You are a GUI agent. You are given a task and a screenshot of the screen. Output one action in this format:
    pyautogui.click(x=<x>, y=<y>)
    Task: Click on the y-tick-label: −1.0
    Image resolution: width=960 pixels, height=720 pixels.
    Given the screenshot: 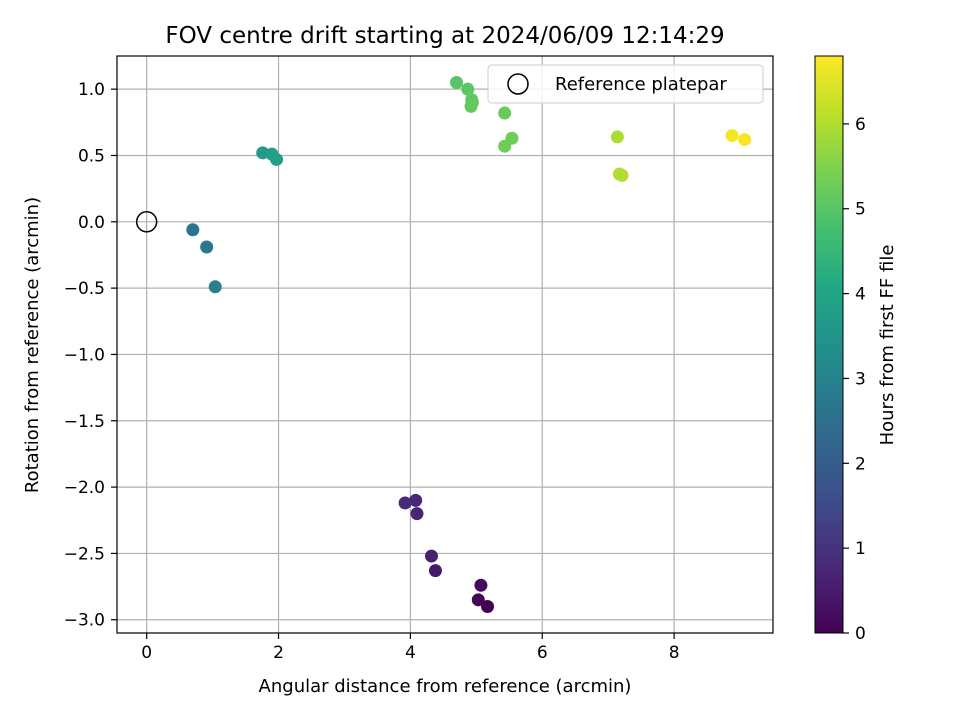 What is the action you would take?
    pyautogui.click(x=84, y=355)
    